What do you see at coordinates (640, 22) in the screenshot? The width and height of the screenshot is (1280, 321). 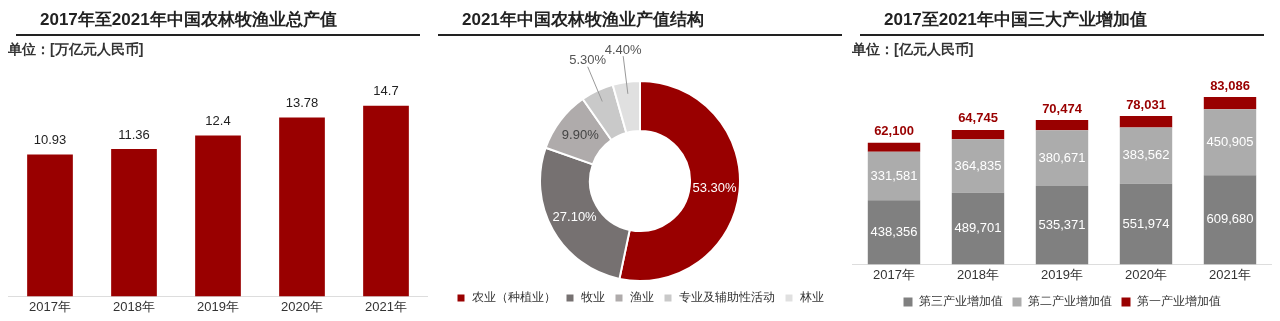 I see `chart-title: 2021年中国农林牧渔业产值结构` at bounding box center [640, 22].